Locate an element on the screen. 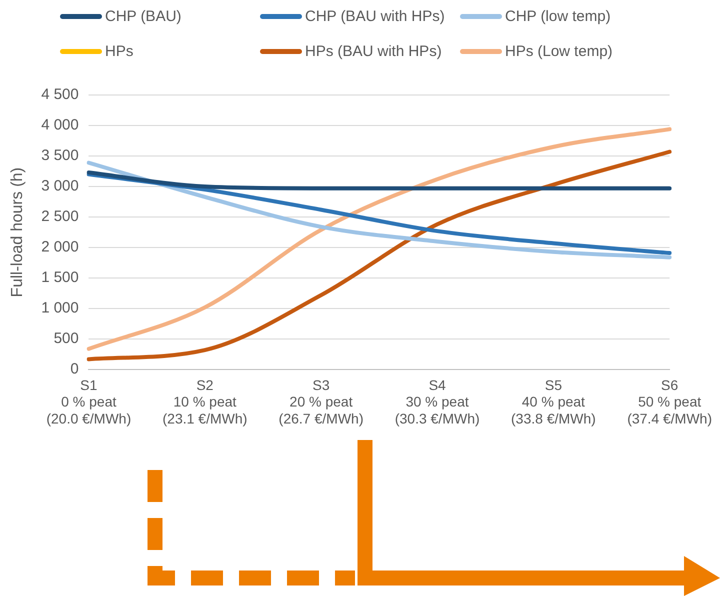 The width and height of the screenshot is (720, 596). legend-label: CHP (BAU) is located at coordinates (143, 16).